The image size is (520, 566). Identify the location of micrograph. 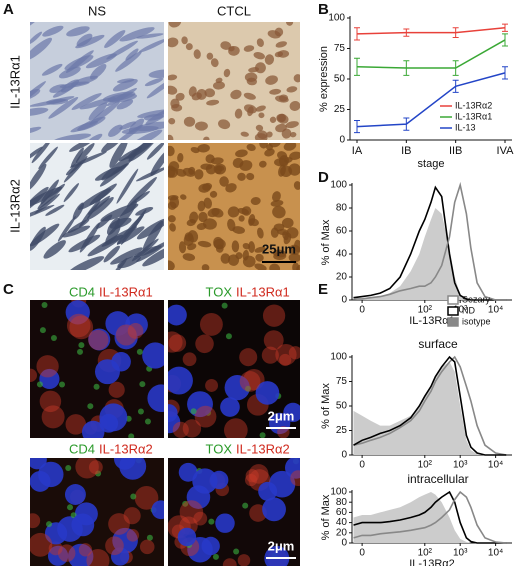
(234, 369).